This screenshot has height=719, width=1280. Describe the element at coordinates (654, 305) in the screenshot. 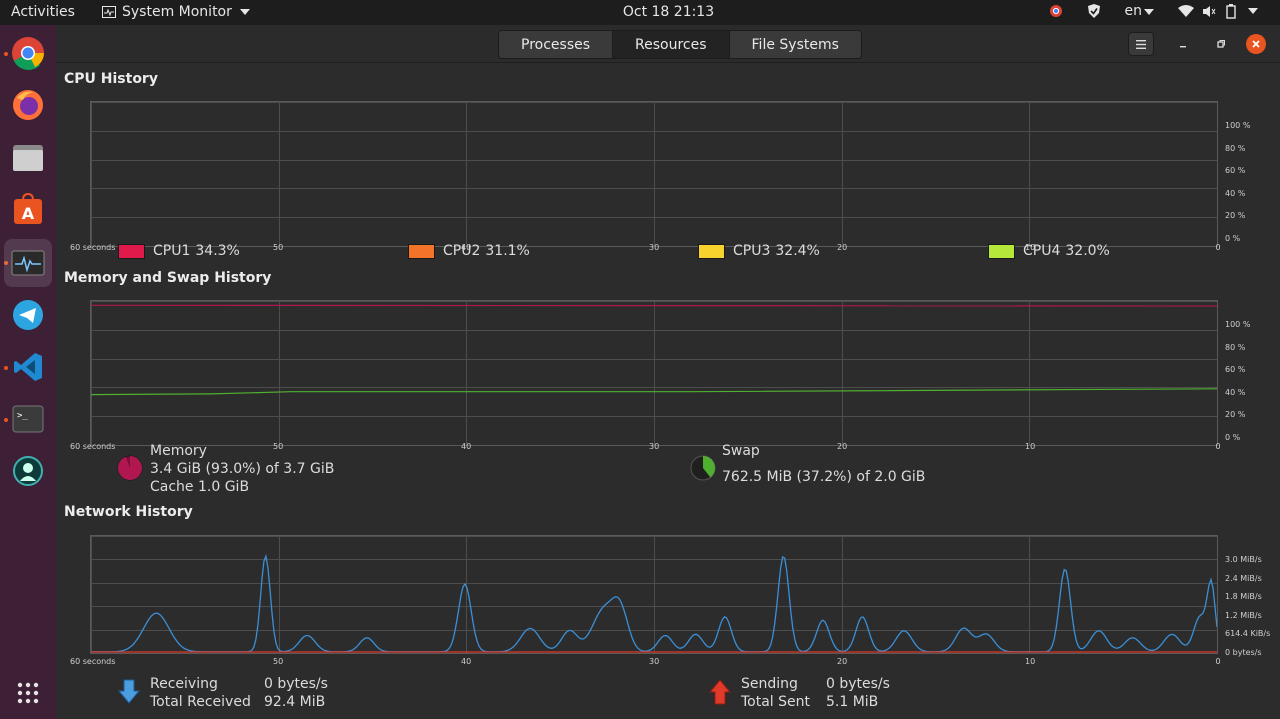

I see `memory-series-line` at that location.